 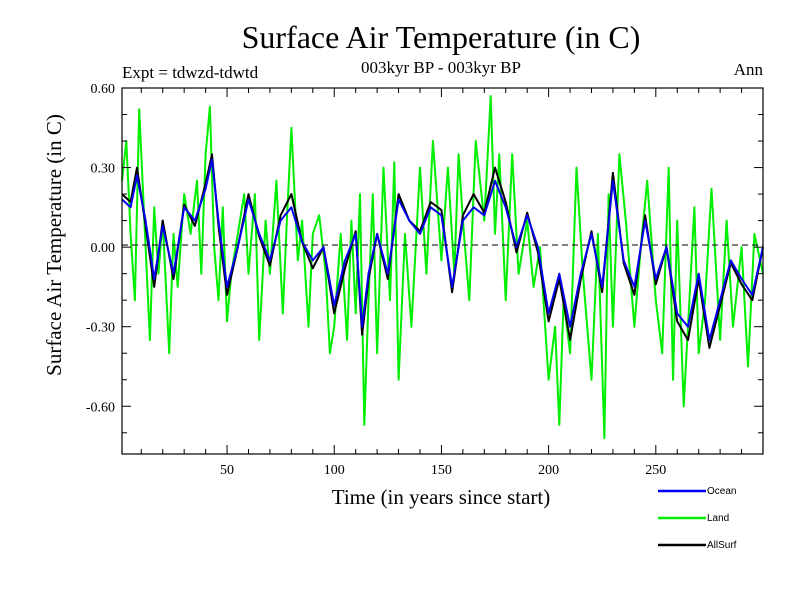 I want to click on y-tick-labels: 0.60 0.30 0.00 -0.30 -0.60, so click(x=100, y=248).